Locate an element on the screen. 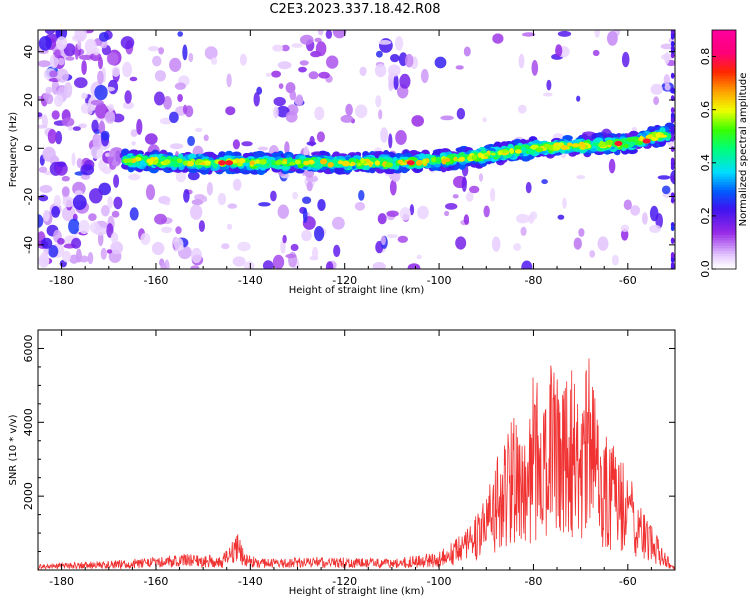  bottom-x-tick-label: -80 is located at coordinates (533, 581).